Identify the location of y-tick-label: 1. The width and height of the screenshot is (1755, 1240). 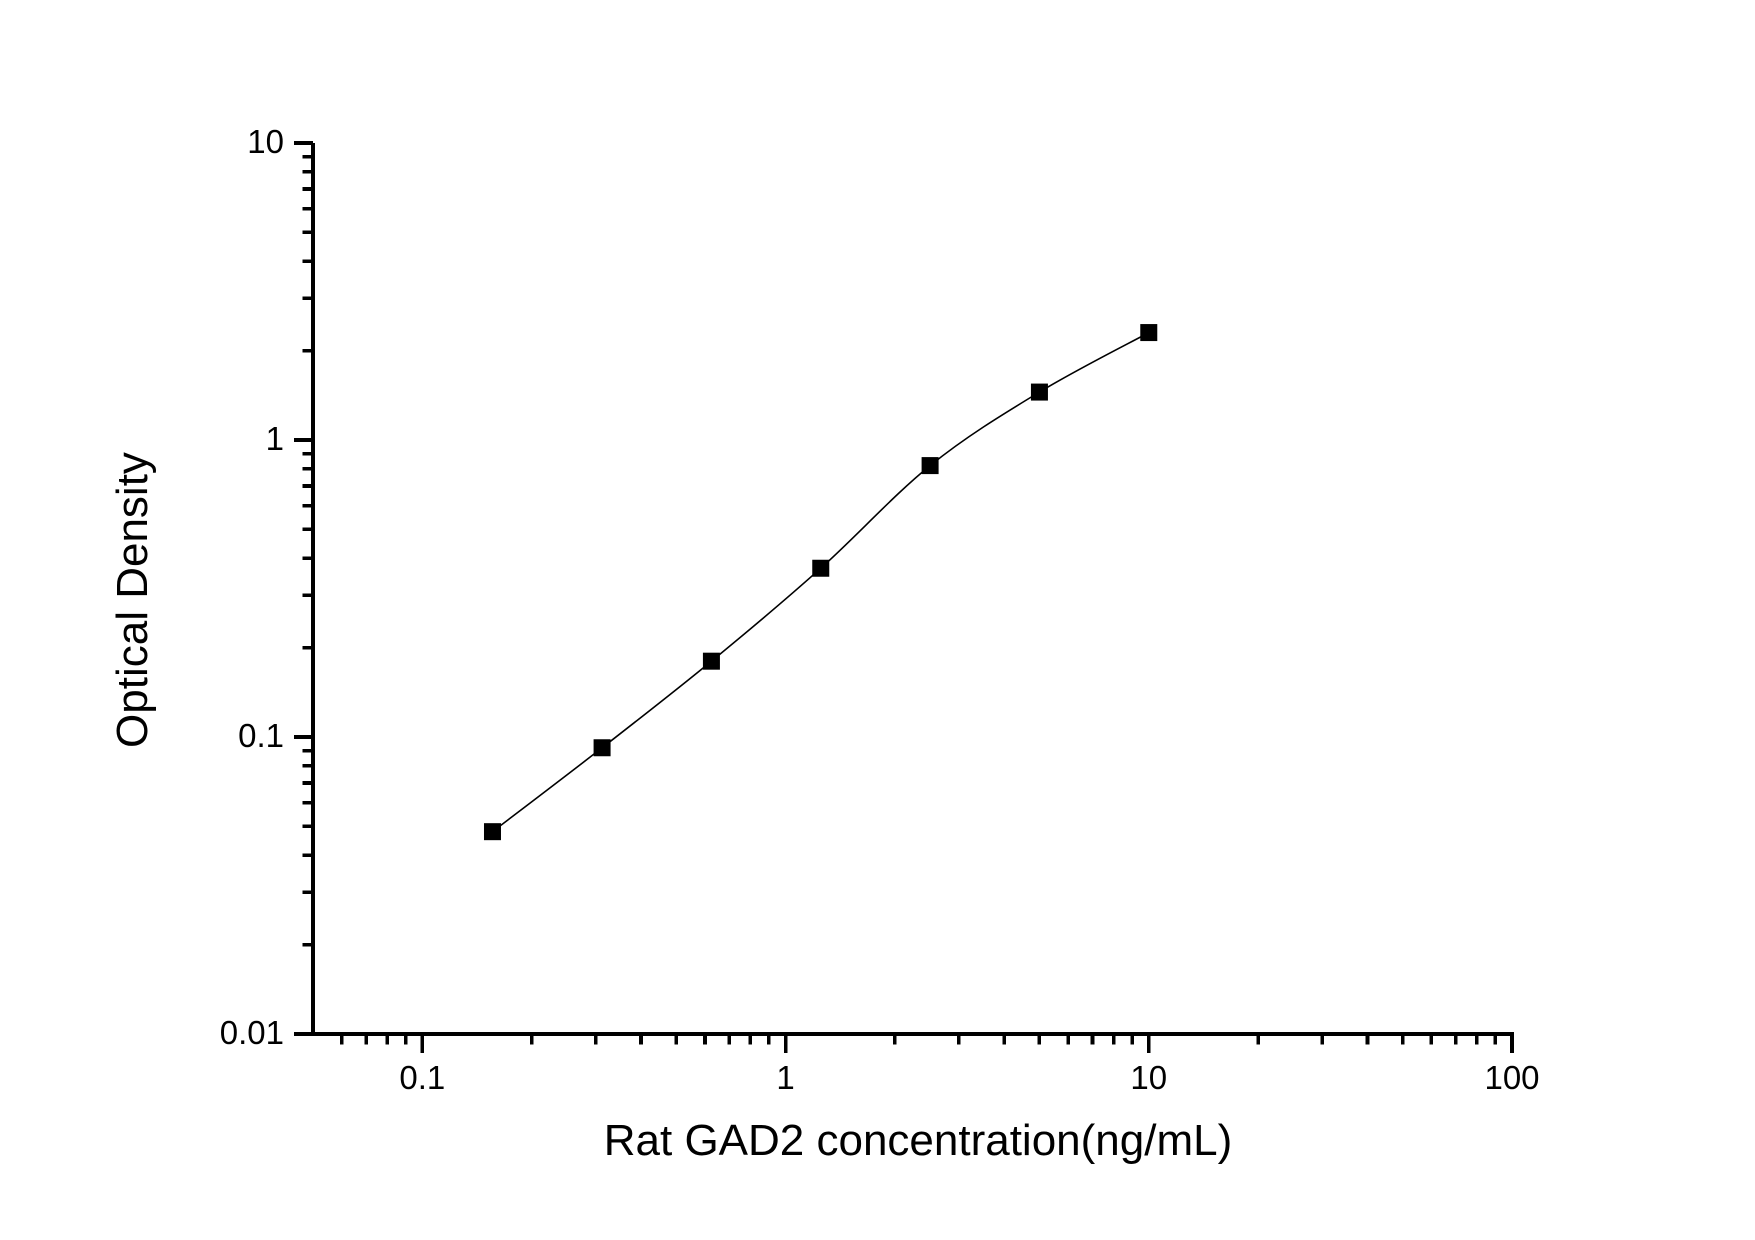
(275, 438).